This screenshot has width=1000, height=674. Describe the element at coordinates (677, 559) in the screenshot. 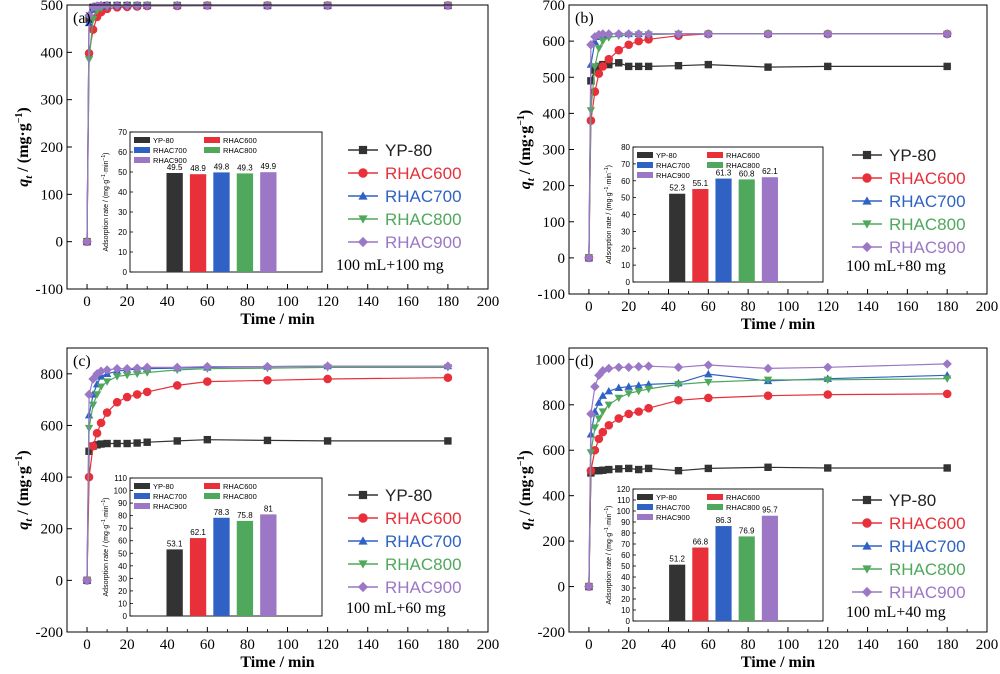

I see `inset-bar-label: 51.2` at that location.